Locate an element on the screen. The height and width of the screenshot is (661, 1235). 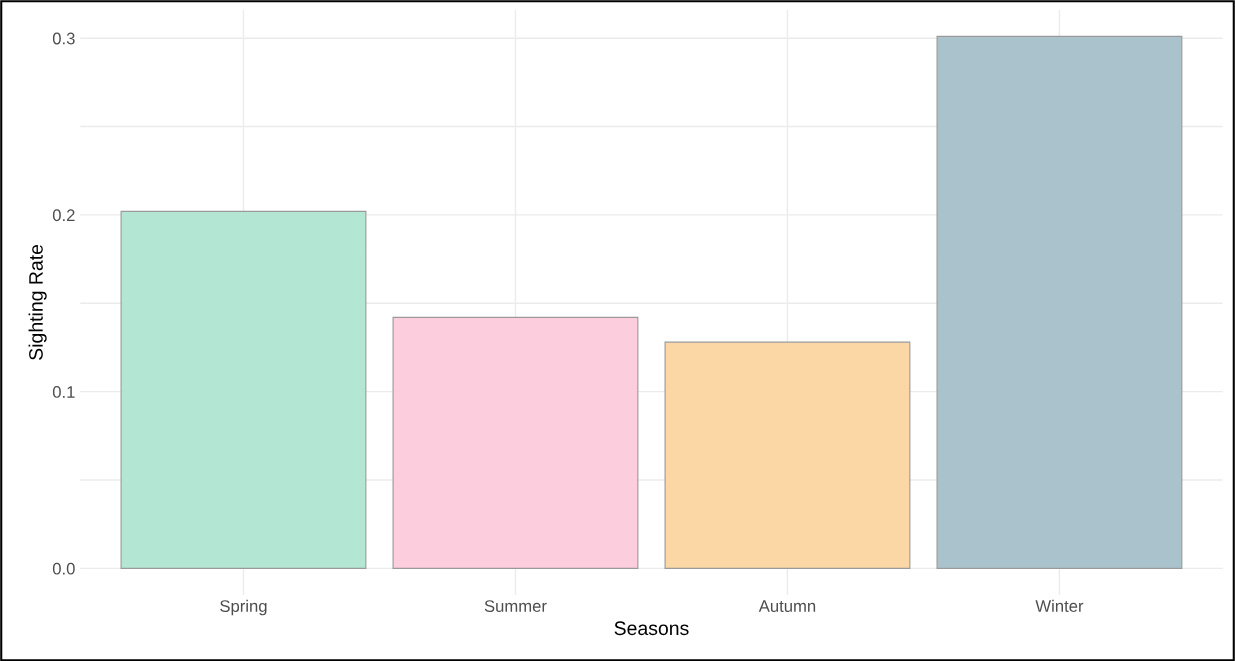
x-axis-title: Seasons is located at coordinates (651, 628).